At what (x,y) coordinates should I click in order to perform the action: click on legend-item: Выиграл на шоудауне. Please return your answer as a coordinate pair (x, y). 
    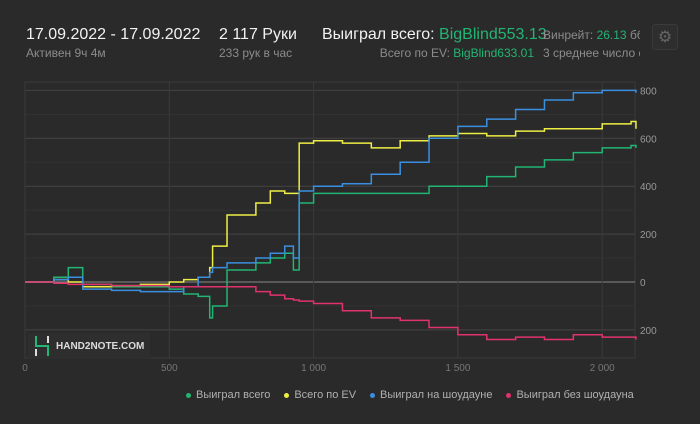
    Looking at the image, I should click on (431, 395).